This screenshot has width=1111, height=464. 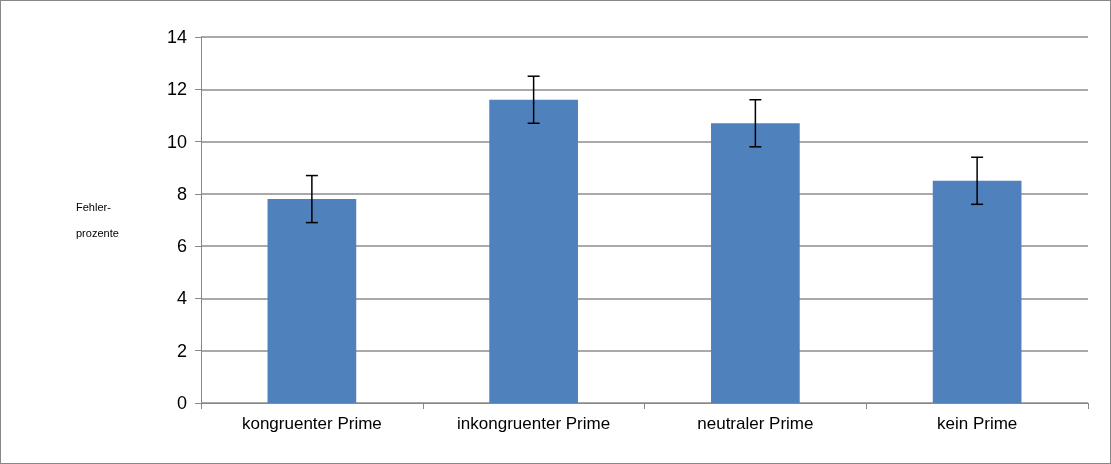 I want to click on x-tick-label: kein Prime, so click(x=977, y=423).